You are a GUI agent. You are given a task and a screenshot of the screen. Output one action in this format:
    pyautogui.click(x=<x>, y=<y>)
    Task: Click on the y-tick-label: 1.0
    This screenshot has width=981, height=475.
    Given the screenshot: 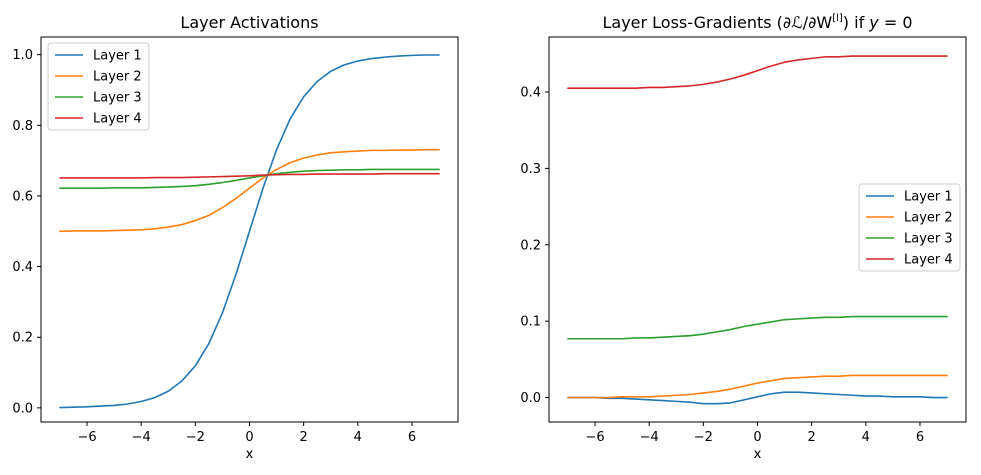 What is the action you would take?
    pyautogui.click(x=22, y=55)
    